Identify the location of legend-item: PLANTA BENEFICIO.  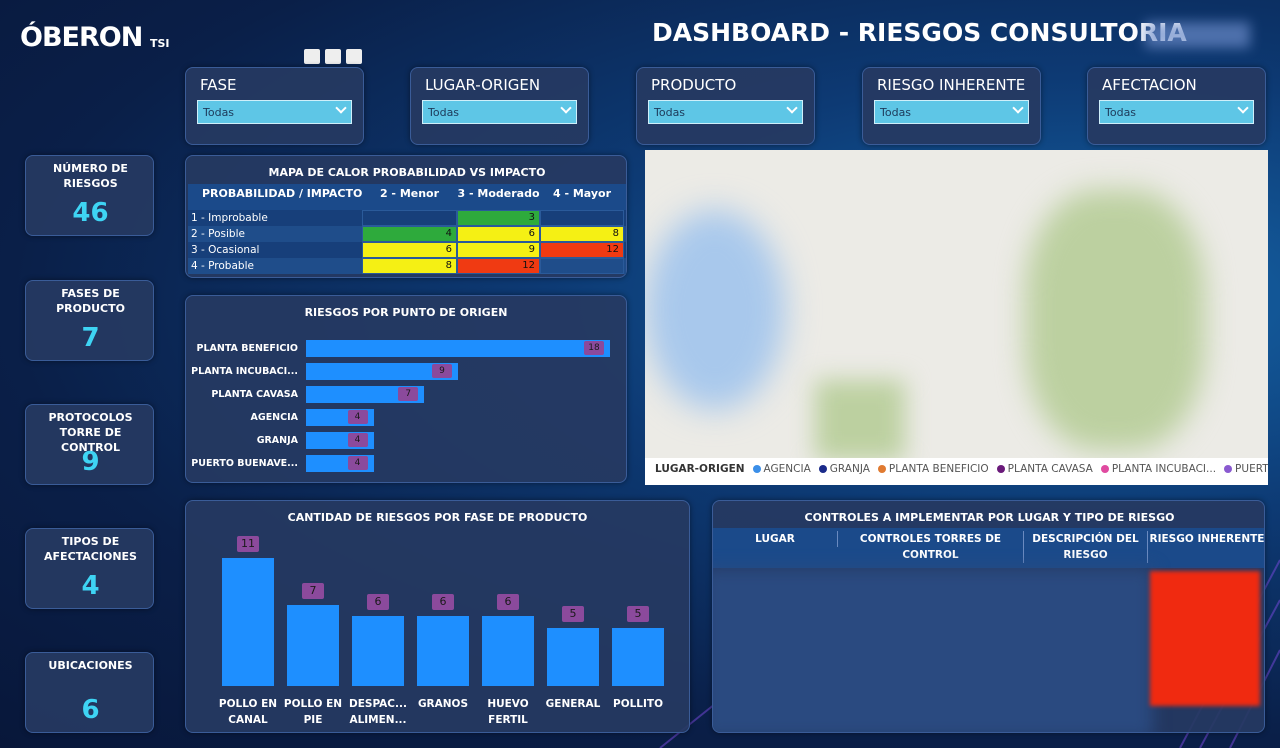
(933, 469).